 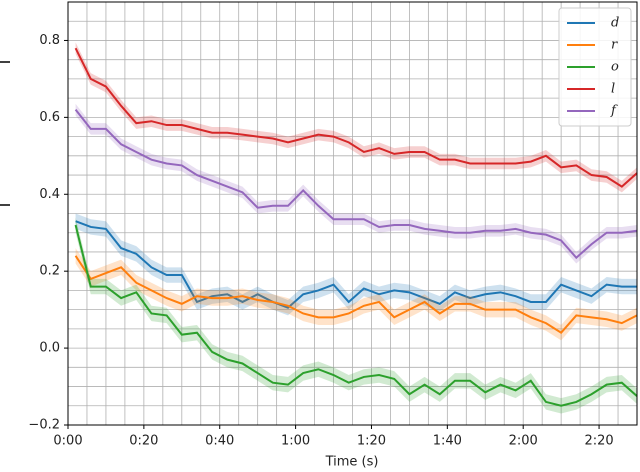 What do you see at coordinates (49, 271) in the screenshot?
I see `y-tick-label: 0.2` at bounding box center [49, 271].